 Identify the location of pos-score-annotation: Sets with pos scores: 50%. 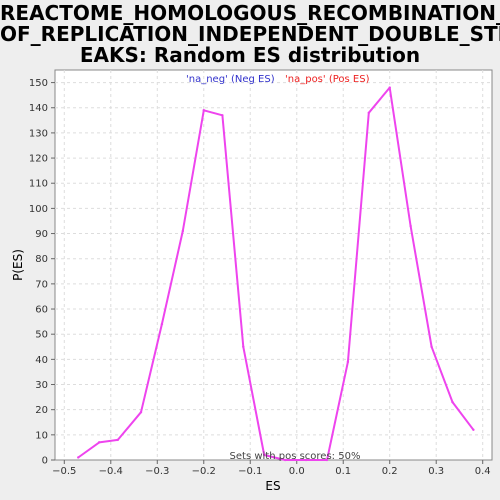
(295, 456).